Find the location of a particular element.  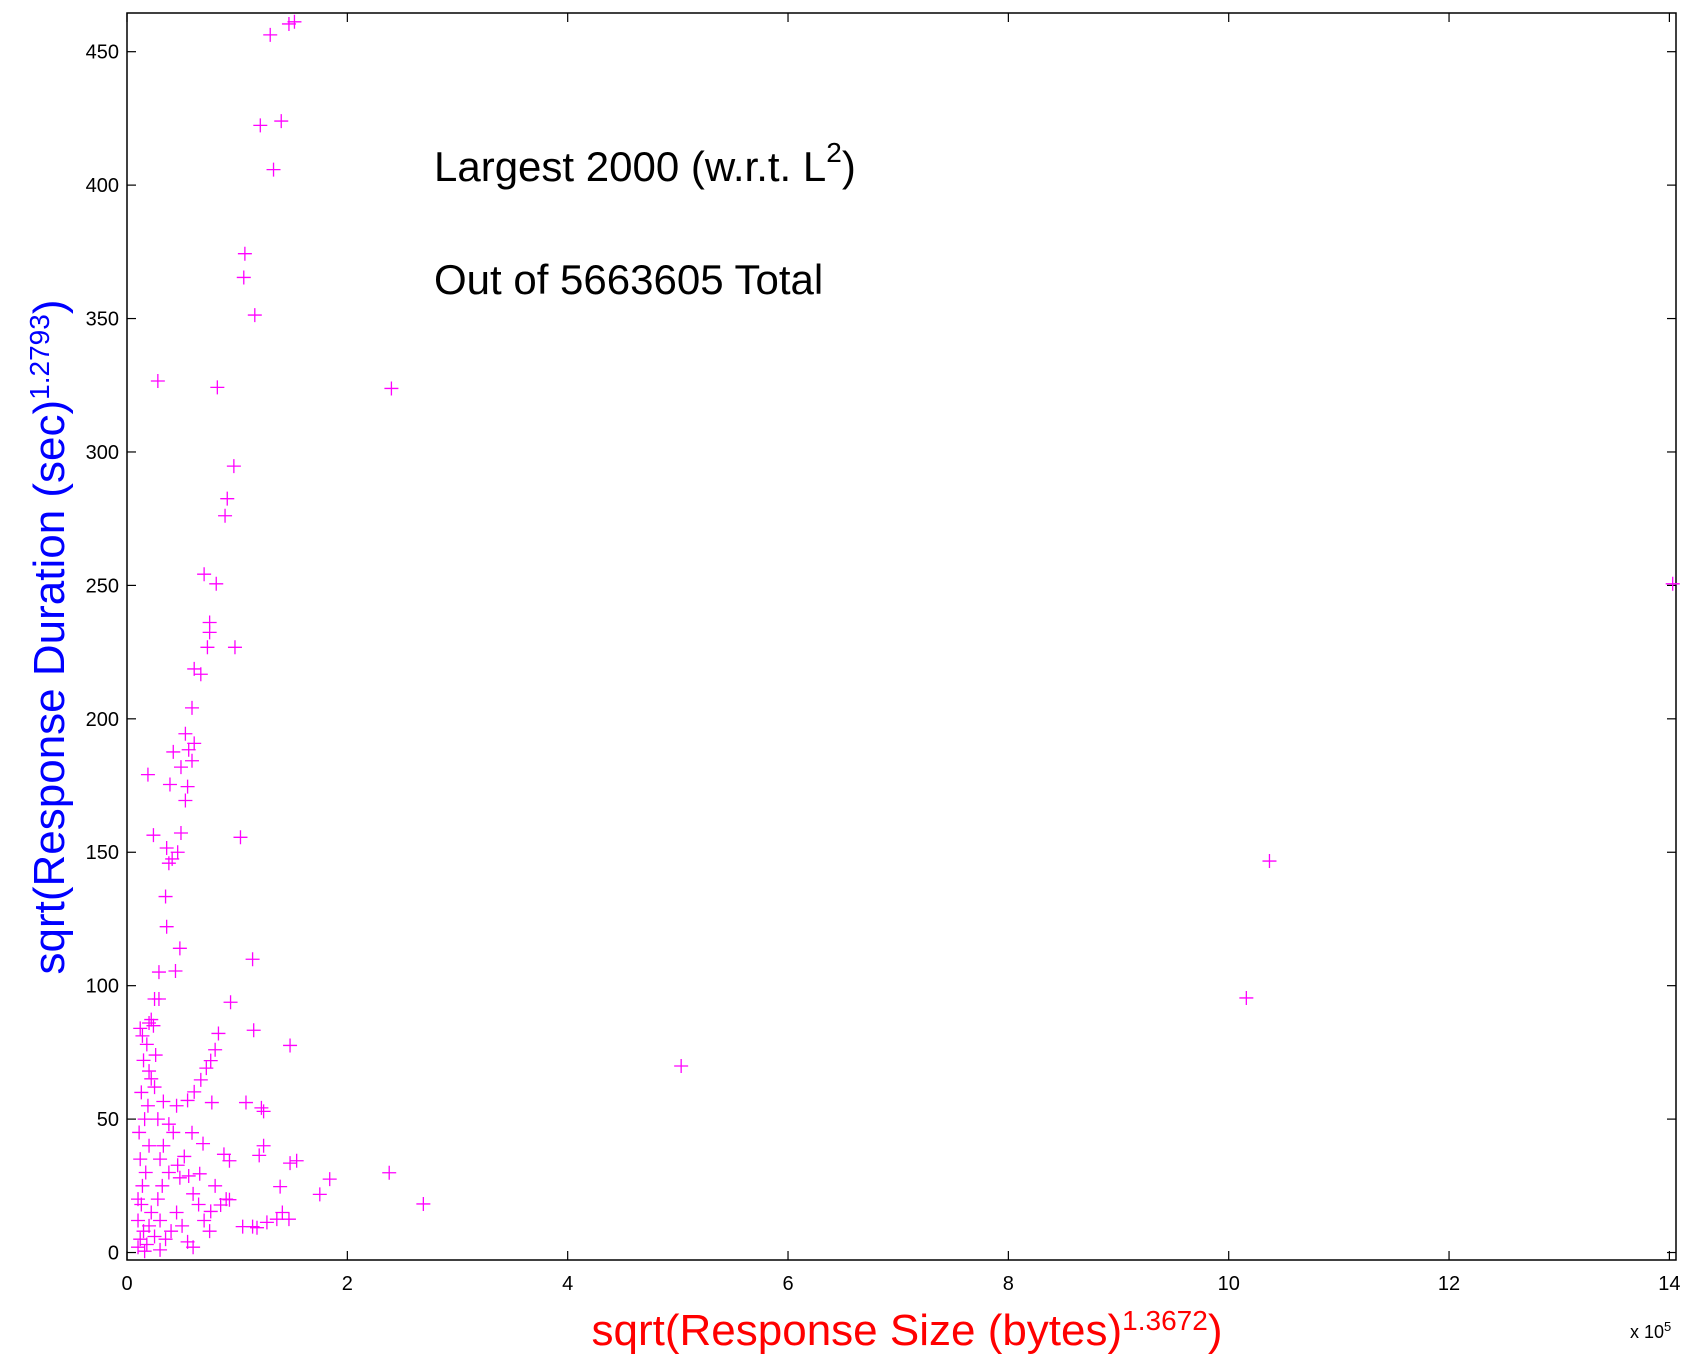

y-tick-label: 350 is located at coordinates (102, 320).